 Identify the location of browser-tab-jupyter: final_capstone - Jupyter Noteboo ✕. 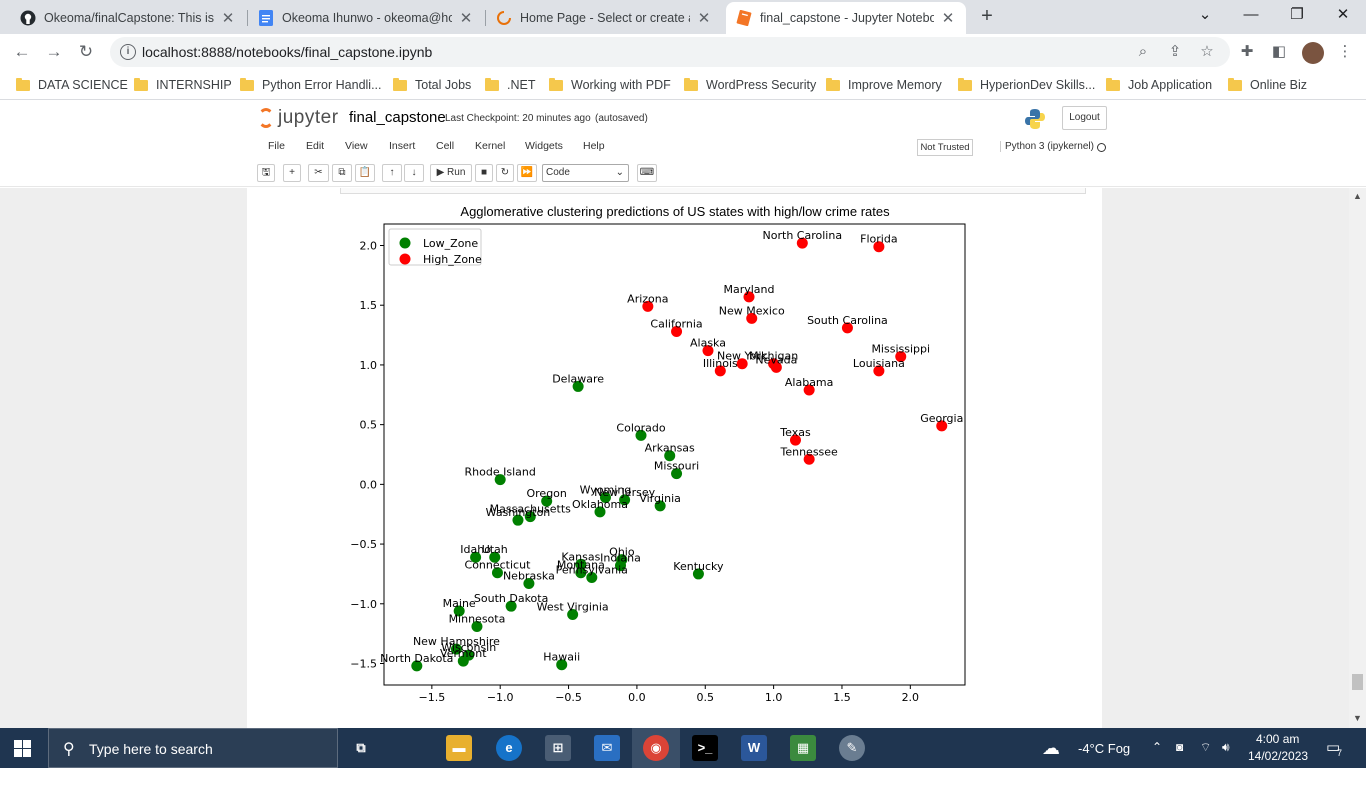
(846, 18).